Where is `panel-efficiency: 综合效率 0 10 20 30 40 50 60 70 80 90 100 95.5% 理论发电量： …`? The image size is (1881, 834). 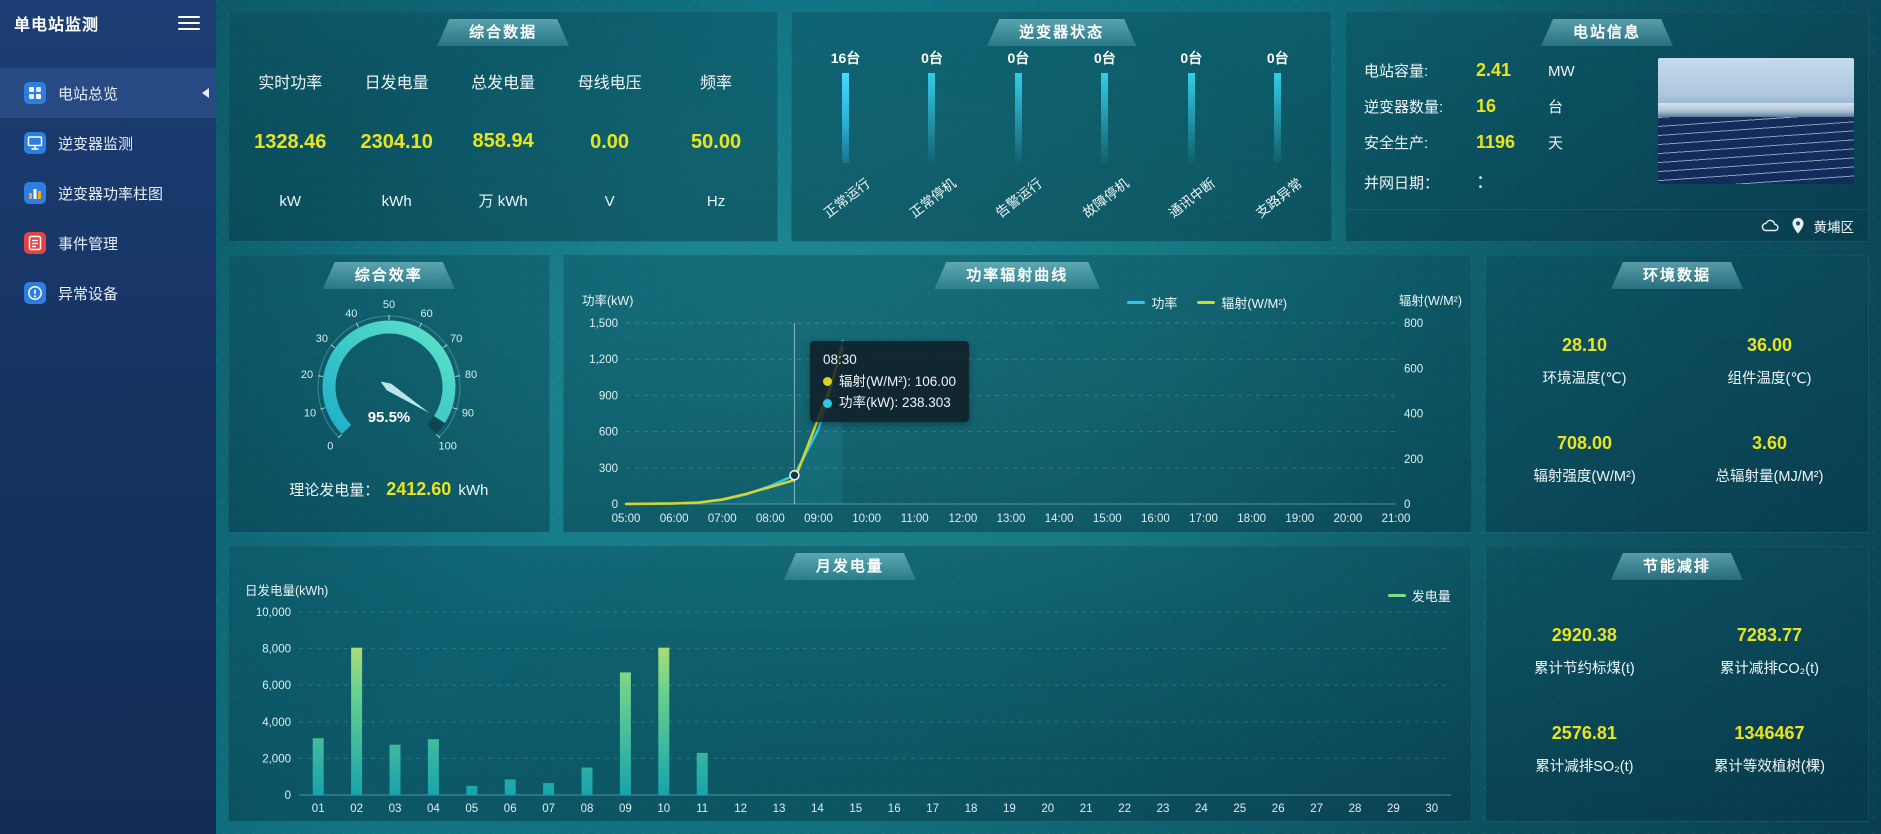
panel-efficiency: 综合效率 0 10 20 30 40 50 60 70 80 90 100 95.5% 理论发电量： … is located at coordinates (389, 394).